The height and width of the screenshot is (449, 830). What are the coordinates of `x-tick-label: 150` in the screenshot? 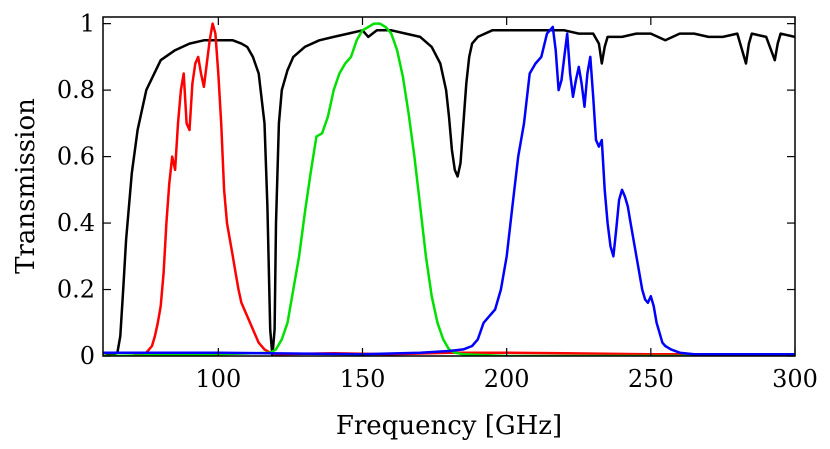 It's located at (363, 379).